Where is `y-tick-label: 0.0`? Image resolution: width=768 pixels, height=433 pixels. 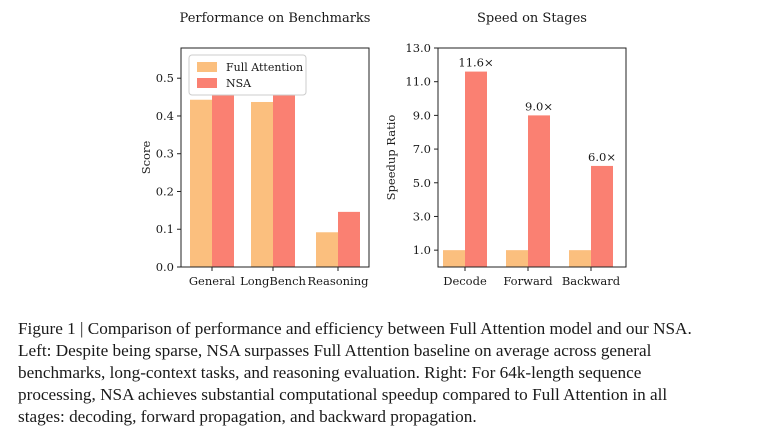
y-tick-label: 0.0 is located at coordinates (165, 267).